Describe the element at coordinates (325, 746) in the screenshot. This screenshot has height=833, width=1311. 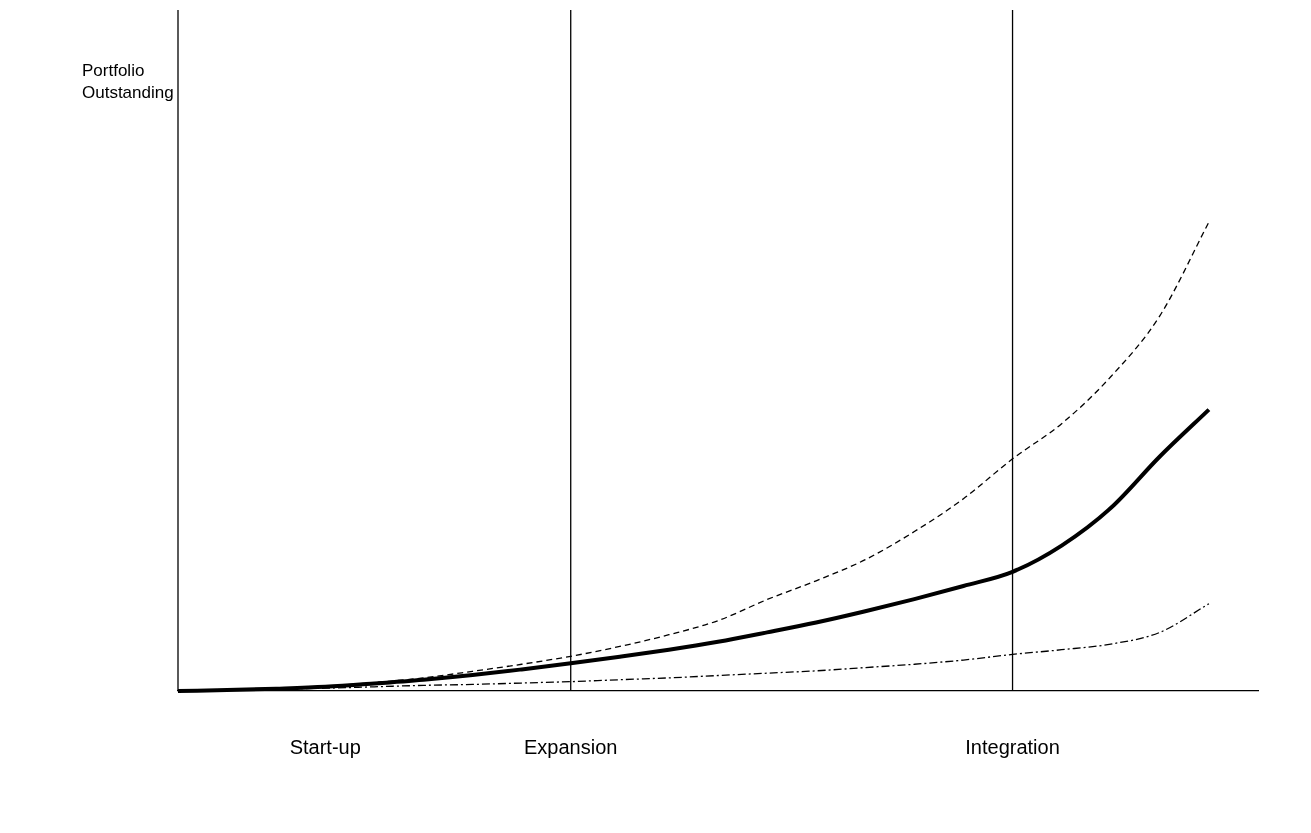
I see `x-tick-label: Start-up` at that location.